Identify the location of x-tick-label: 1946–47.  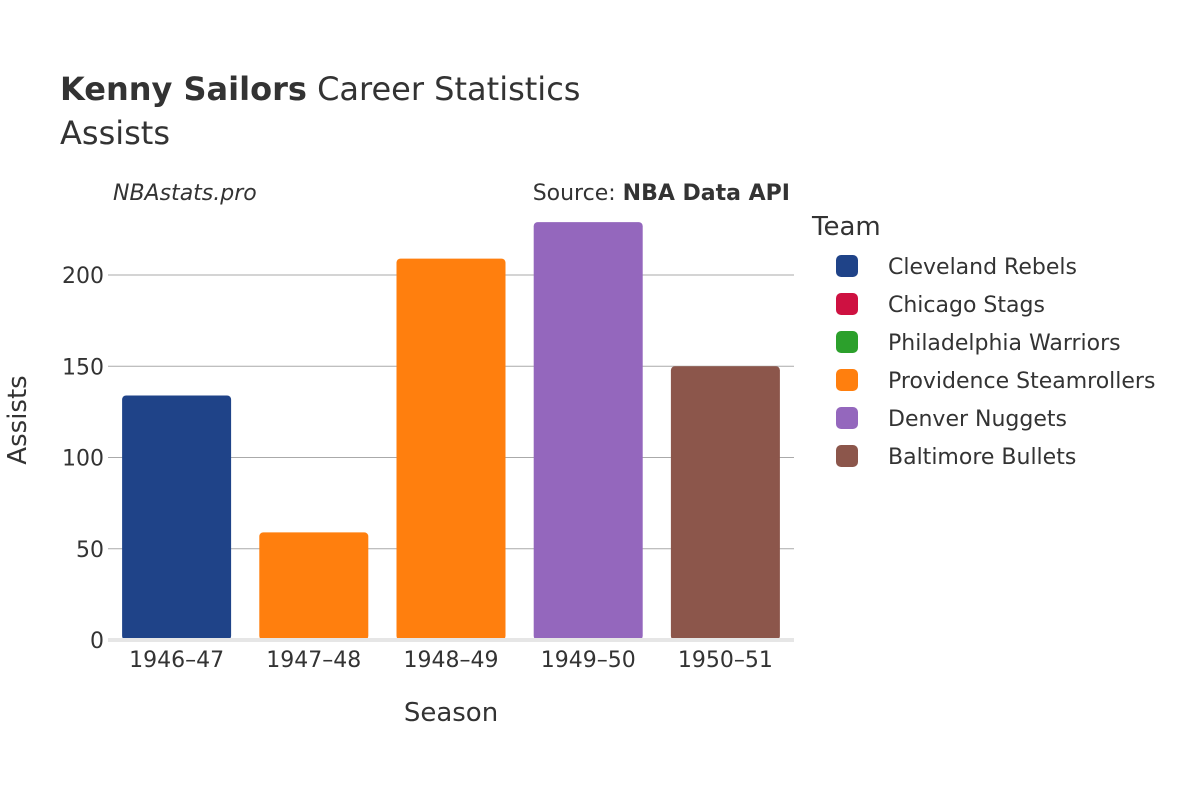
(176, 660).